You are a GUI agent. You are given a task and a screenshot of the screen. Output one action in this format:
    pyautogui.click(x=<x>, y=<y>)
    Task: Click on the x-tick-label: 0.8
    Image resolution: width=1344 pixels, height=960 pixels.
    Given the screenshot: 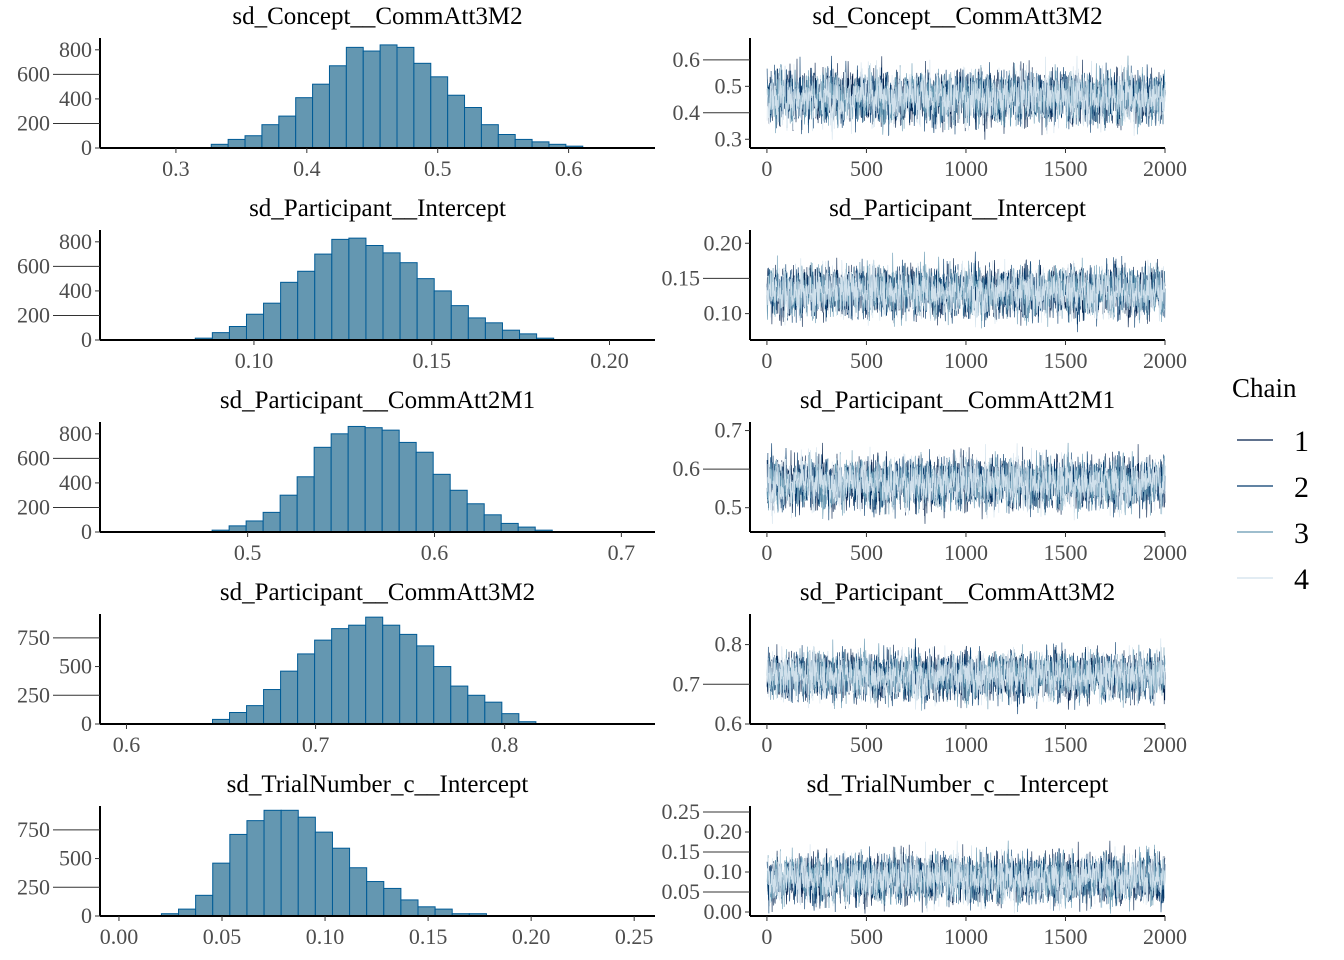 What is the action you would take?
    pyautogui.click(x=505, y=744)
    